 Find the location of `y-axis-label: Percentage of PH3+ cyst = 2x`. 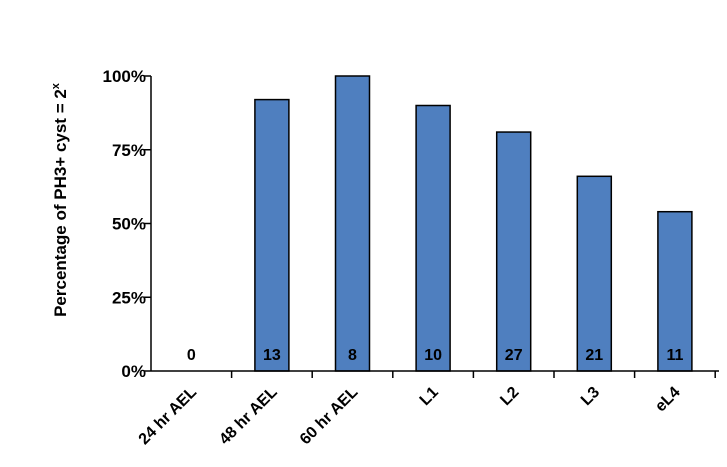

y-axis-label: Percentage of PH3+ cyst = 2x is located at coordinates (60, 199).